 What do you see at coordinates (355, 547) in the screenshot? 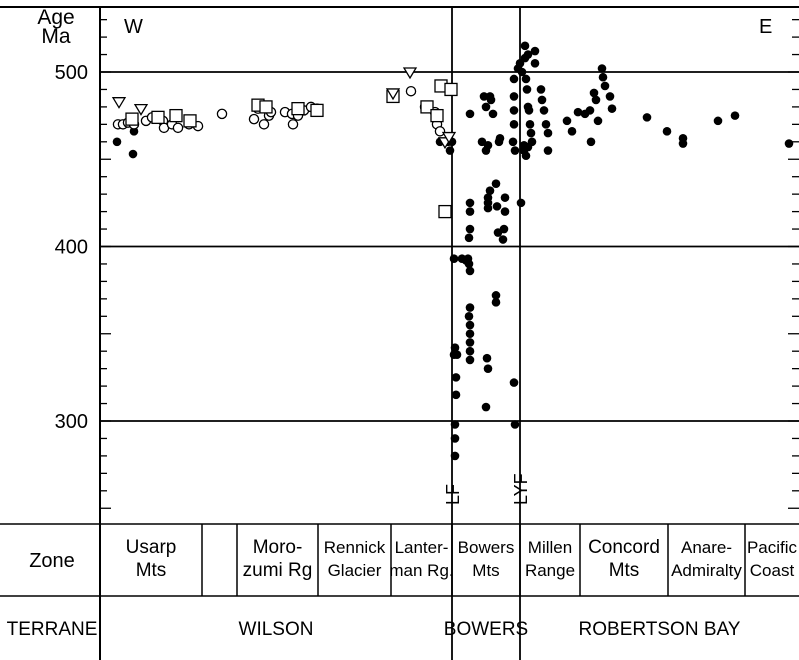
I see `zone-label-3-line-0: Rennick` at bounding box center [355, 547].